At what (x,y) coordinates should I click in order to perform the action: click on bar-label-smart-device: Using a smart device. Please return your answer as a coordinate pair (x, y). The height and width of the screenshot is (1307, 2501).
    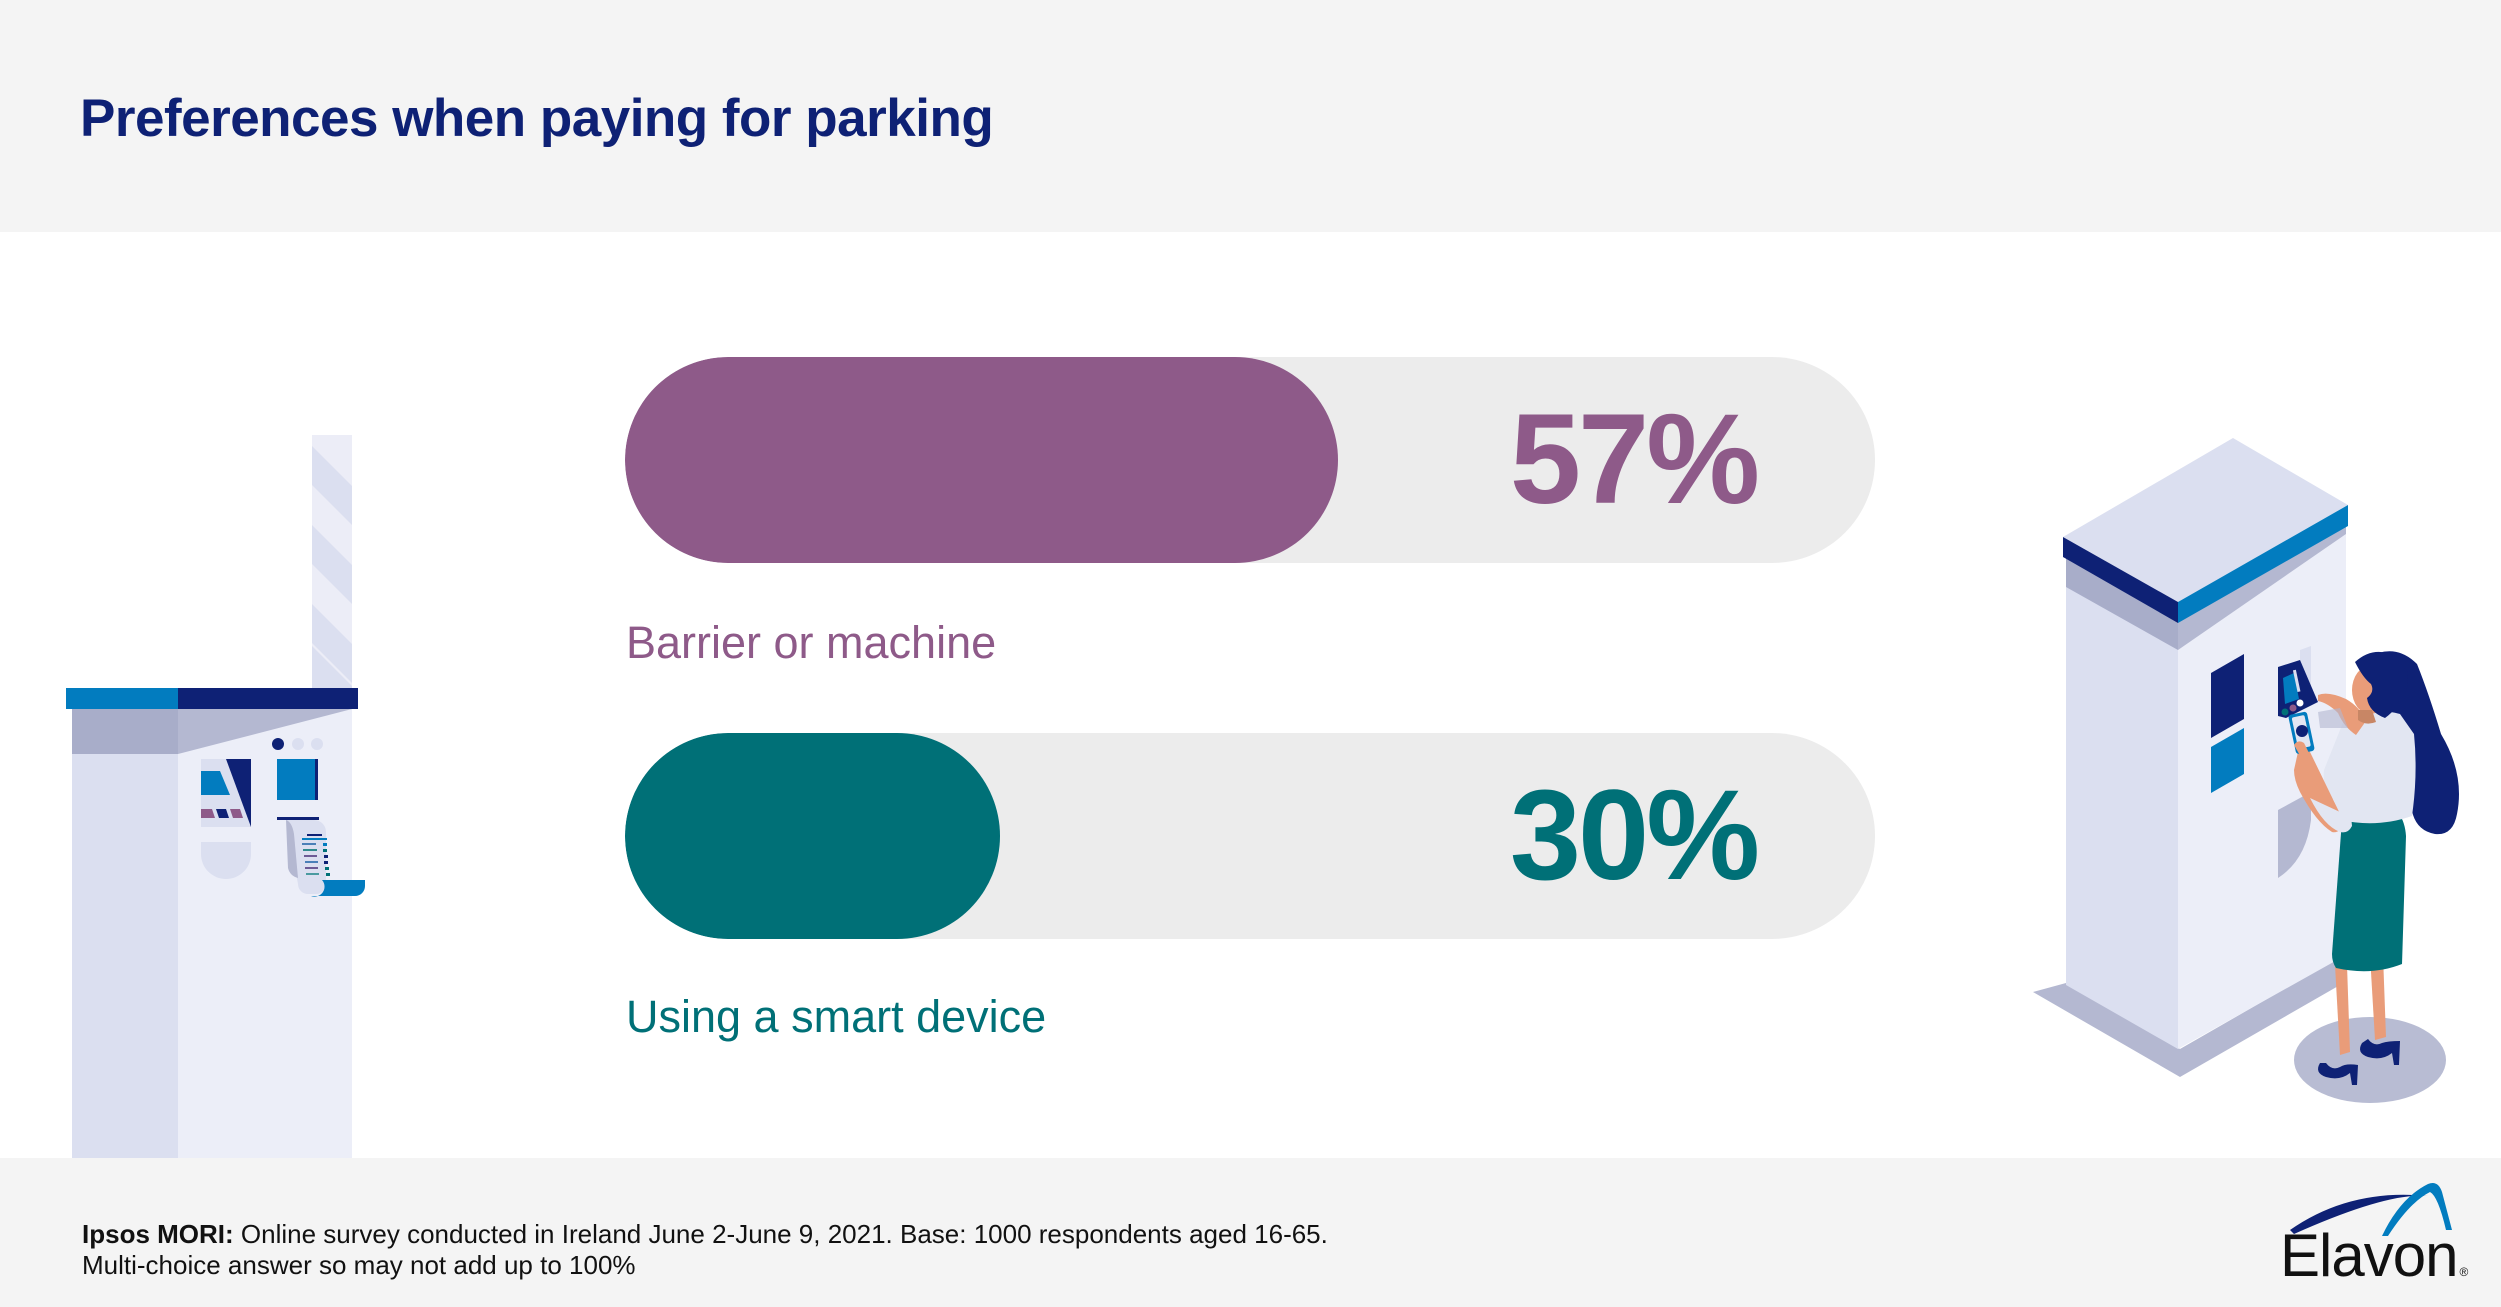
    Looking at the image, I should click on (836, 1016).